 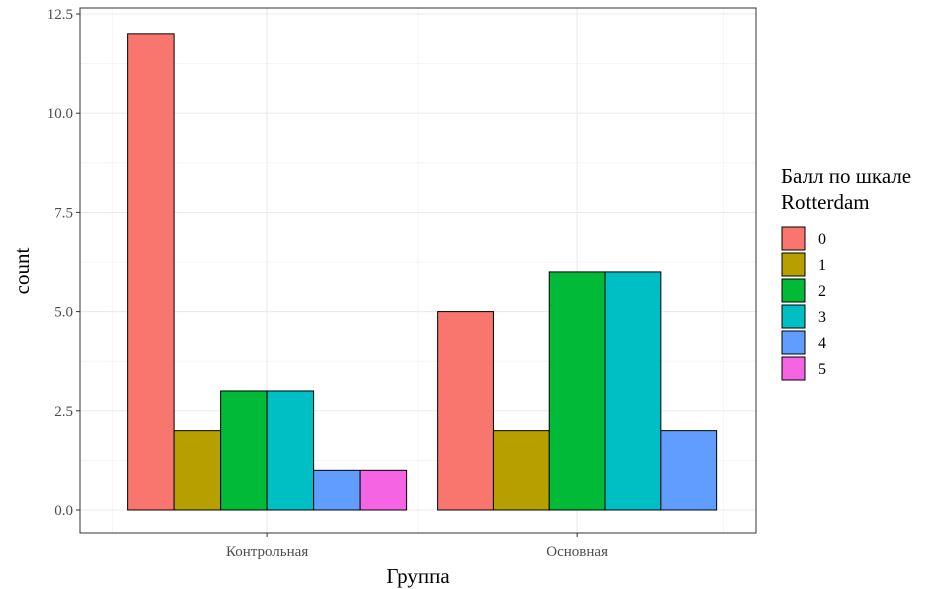 What do you see at coordinates (417, 546) in the screenshot?
I see `x-axis: Контрольная Основная` at bounding box center [417, 546].